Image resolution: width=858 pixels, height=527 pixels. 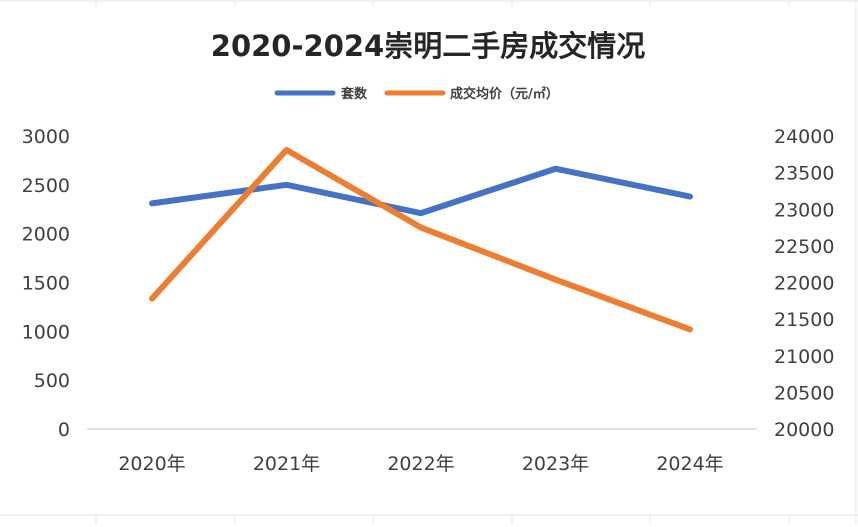 What do you see at coordinates (46, 186) in the screenshot?
I see `y-left-tick-label: 2500` at bounding box center [46, 186].